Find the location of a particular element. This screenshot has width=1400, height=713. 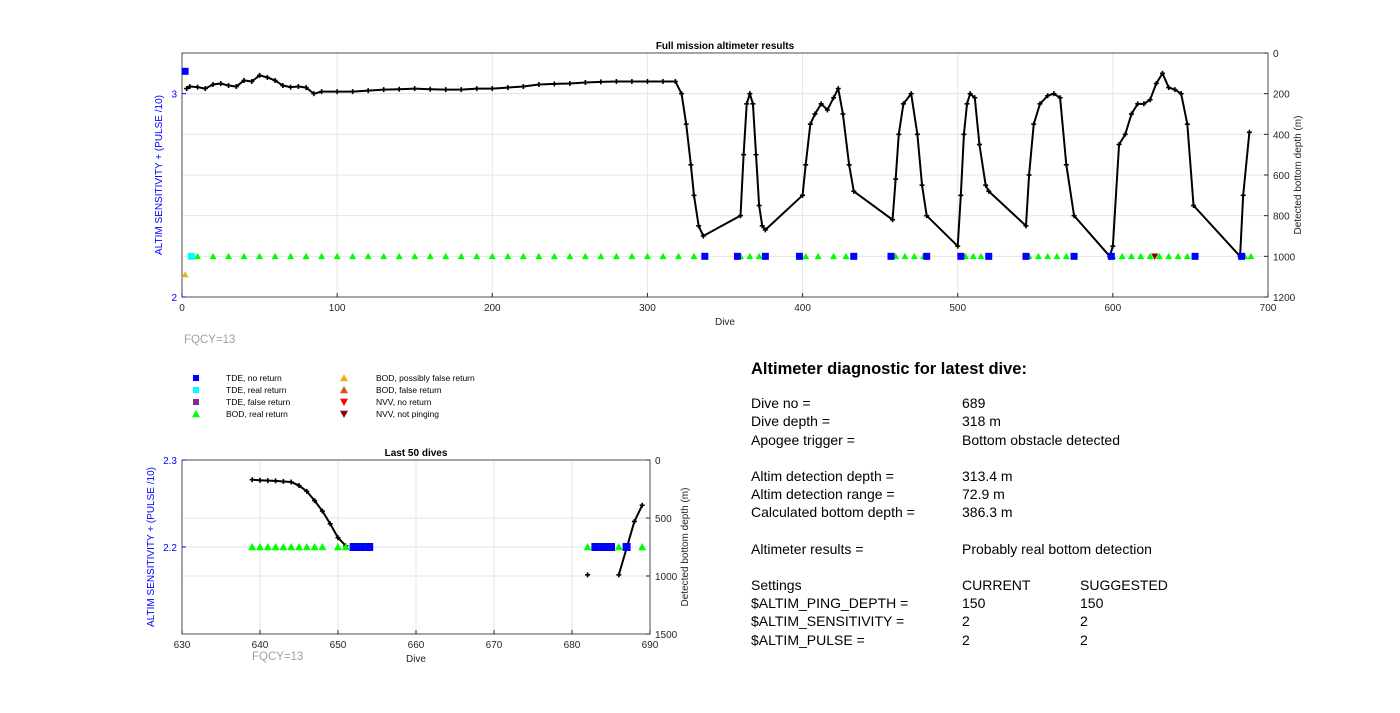

x-tick-label: 500 is located at coordinates (957, 308).